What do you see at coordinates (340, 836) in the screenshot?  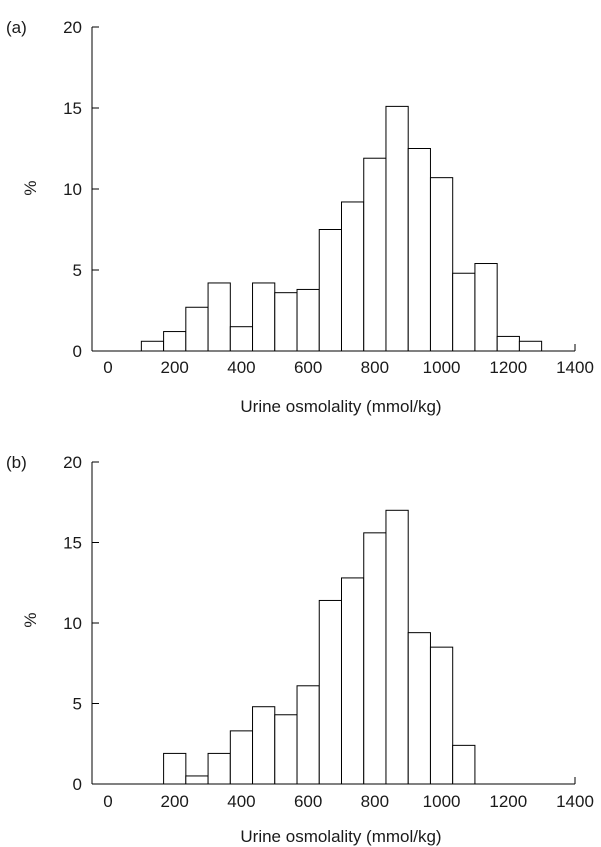 I see `x-axis-title-b: Urine osmolality (mmol/kg)` at bounding box center [340, 836].